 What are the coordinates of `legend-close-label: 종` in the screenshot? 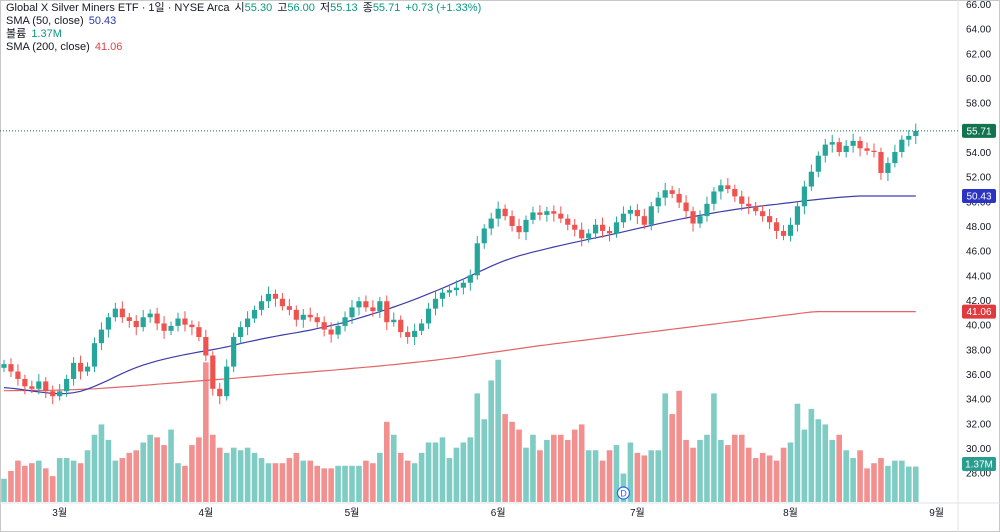 It's located at (367, 8).